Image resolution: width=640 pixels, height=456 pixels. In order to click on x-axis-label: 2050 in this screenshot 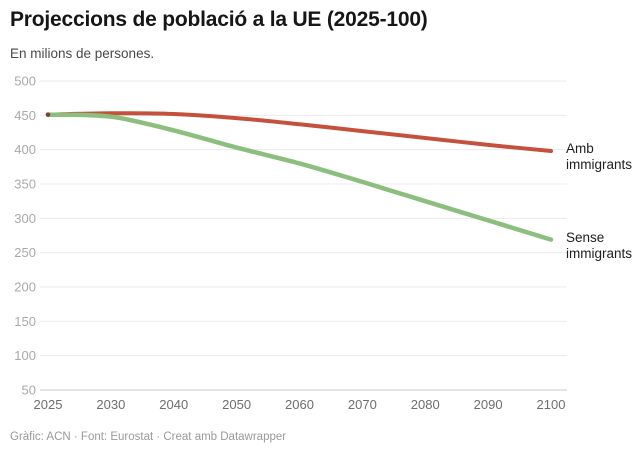, I will do `click(236, 404)`.